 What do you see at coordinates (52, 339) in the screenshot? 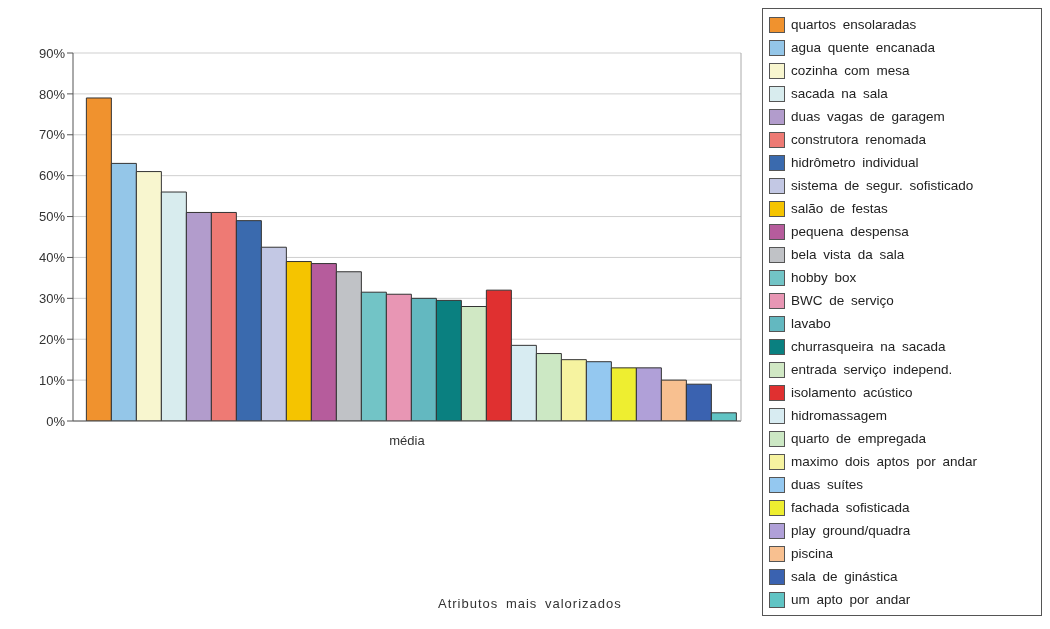
I see `y-tick-label: 20%` at bounding box center [52, 339].